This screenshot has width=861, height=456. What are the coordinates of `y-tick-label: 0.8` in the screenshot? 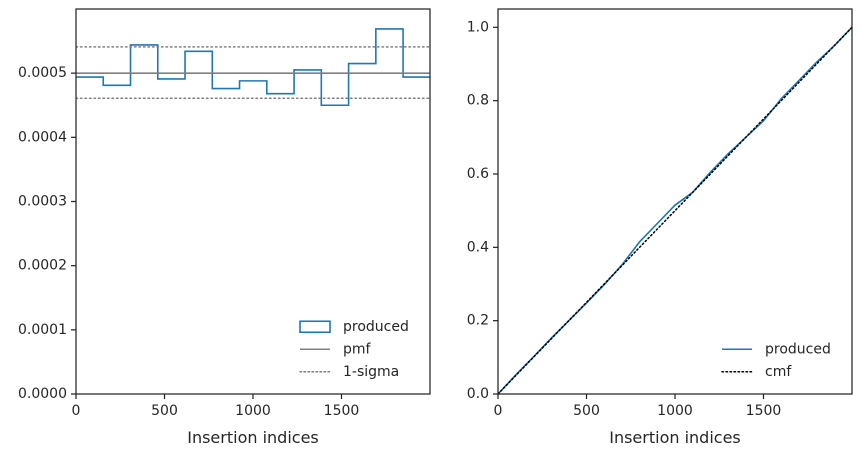 It's located at (478, 101).